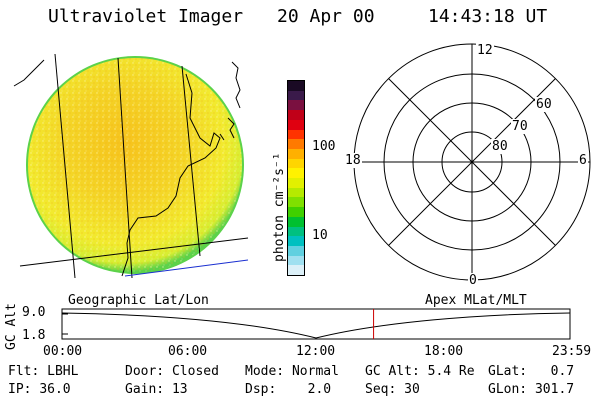  What do you see at coordinates (420, 371) in the screenshot?
I see `info-gc-alt: GC Alt: 5.4 Re` at bounding box center [420, 371].